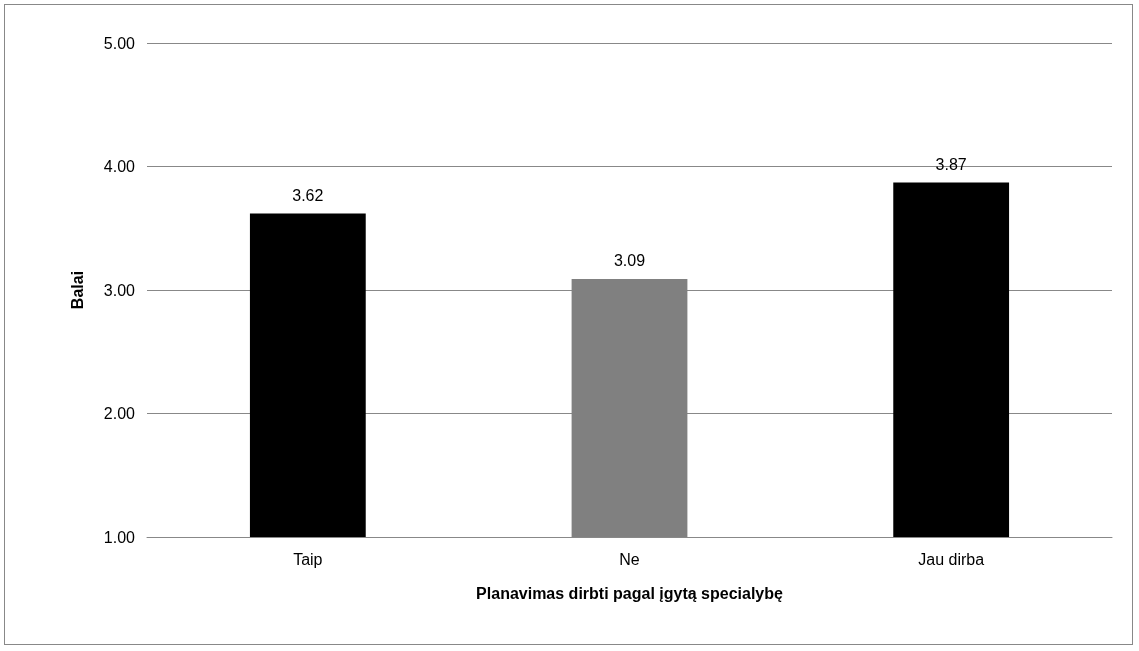 This screenshot has height=651, width=1139. Describe the element at coordinates (77, 290) in the screenshot. I see `y-axis-title: Balai` at that location.